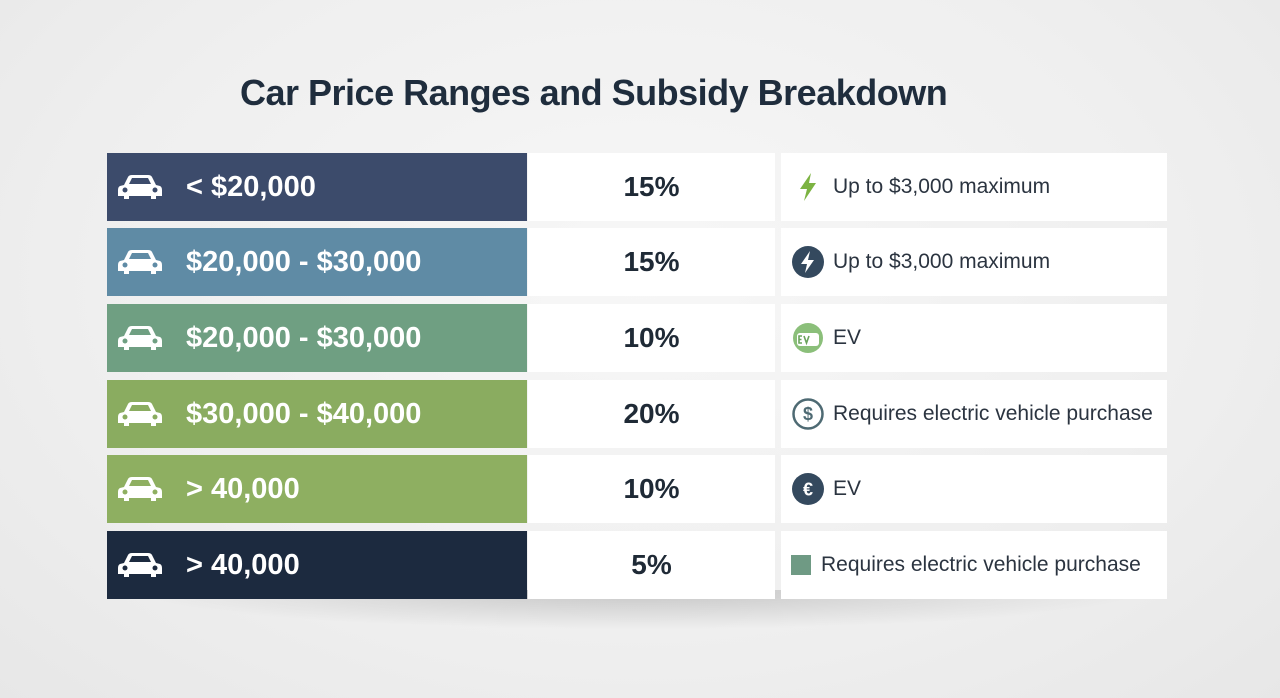 This screenshot has height=698, width=1280. I want to click on dollar-circle-icon: $, so click(808, 414).